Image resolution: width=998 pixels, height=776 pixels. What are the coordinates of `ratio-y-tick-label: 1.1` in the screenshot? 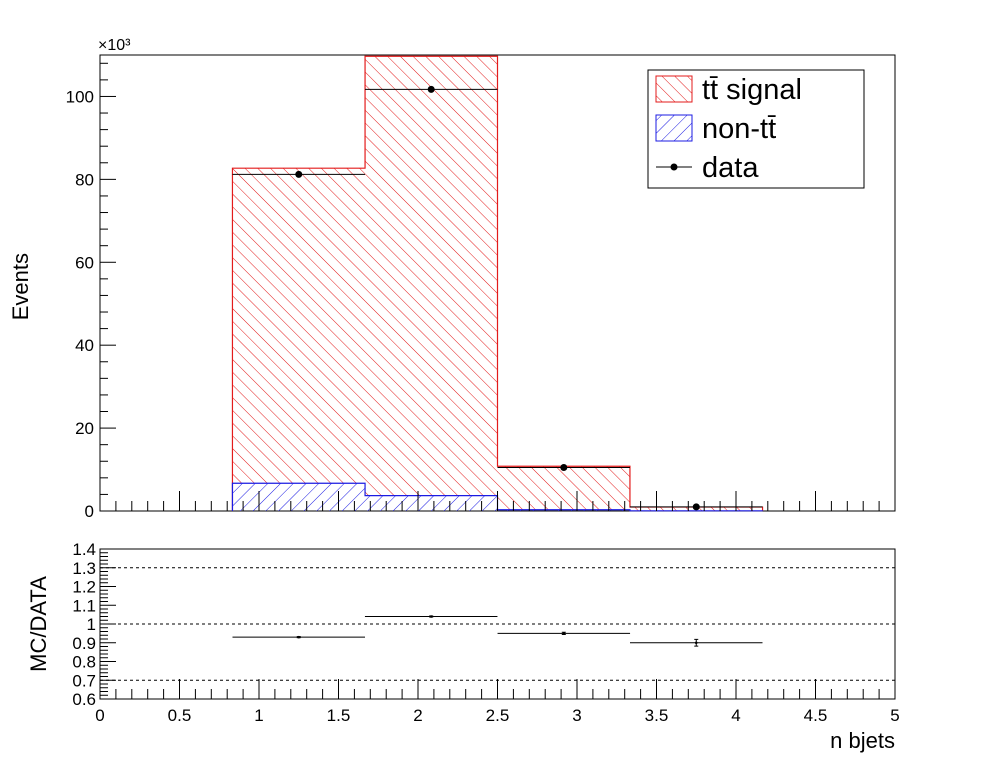 It's located at (84, 605).